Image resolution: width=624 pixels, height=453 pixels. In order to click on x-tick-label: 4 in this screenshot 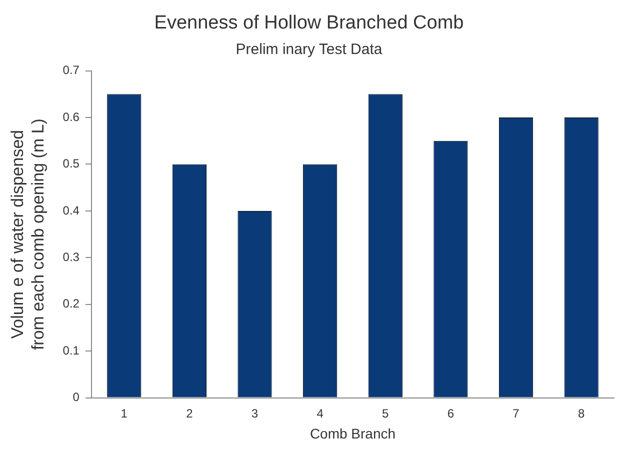, I will do `click(320, 413)`.